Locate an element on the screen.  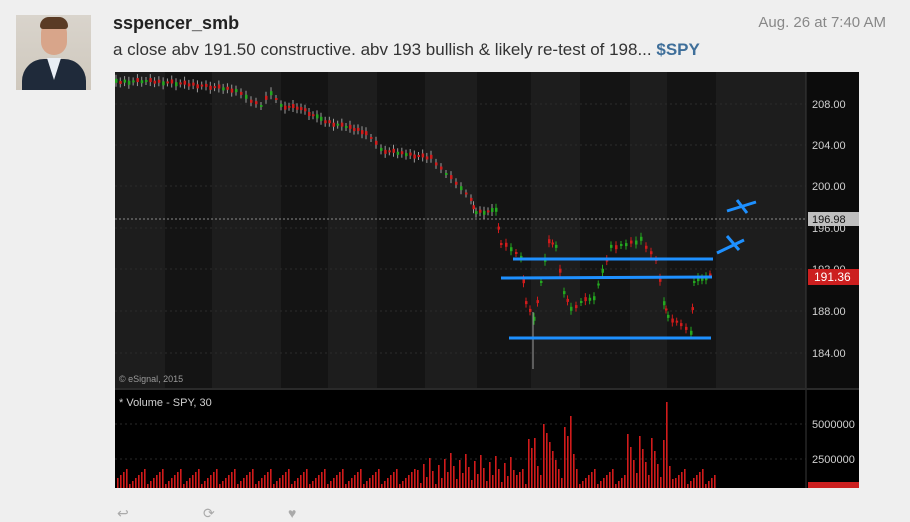
current-price-label: 191.36 is located at coordinates (832, 277).